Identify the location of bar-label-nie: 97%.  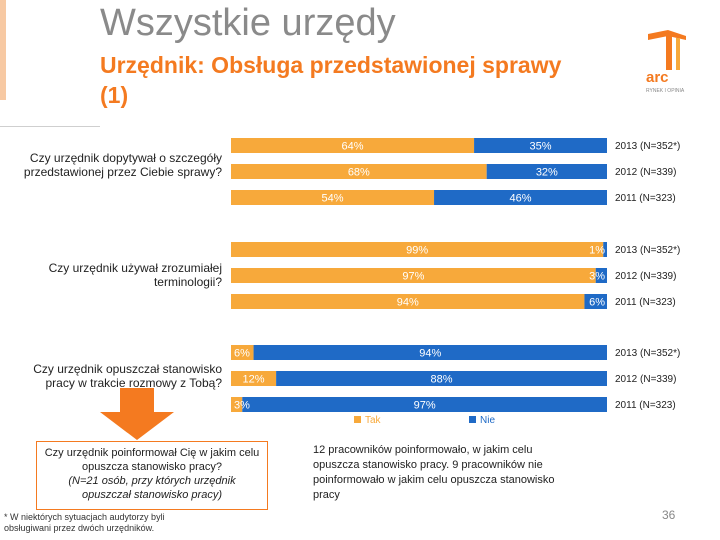
(425, 406).